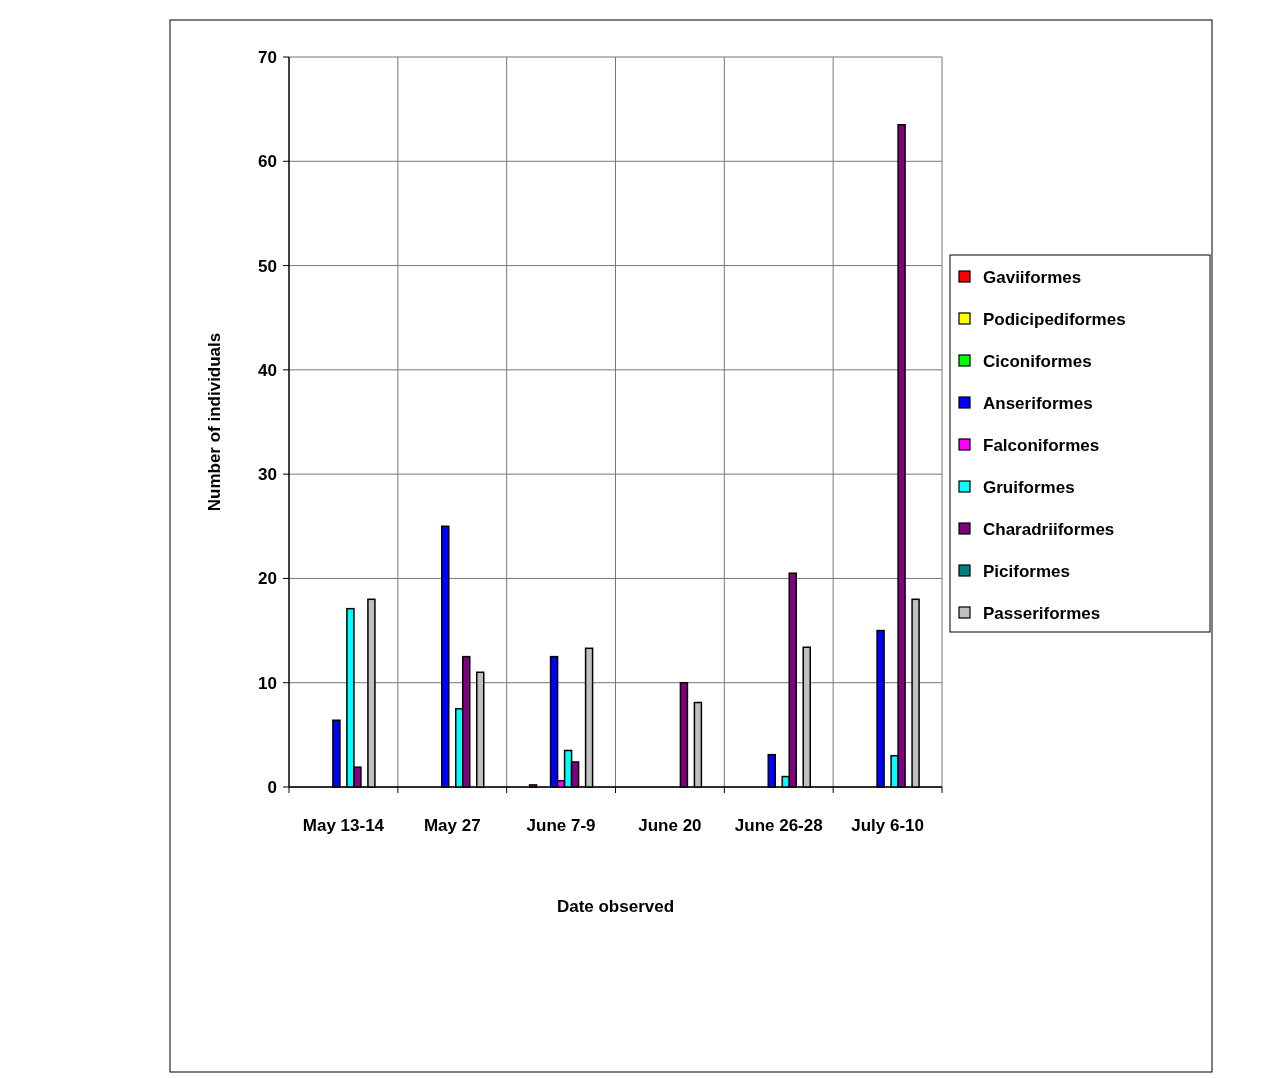 This screenshot has width=1278, height=1078. What do you see at coordinates (1042, 613) in the screenshot?
I see `legend-label: Passeriformes` at bounding box center [1042, 613].